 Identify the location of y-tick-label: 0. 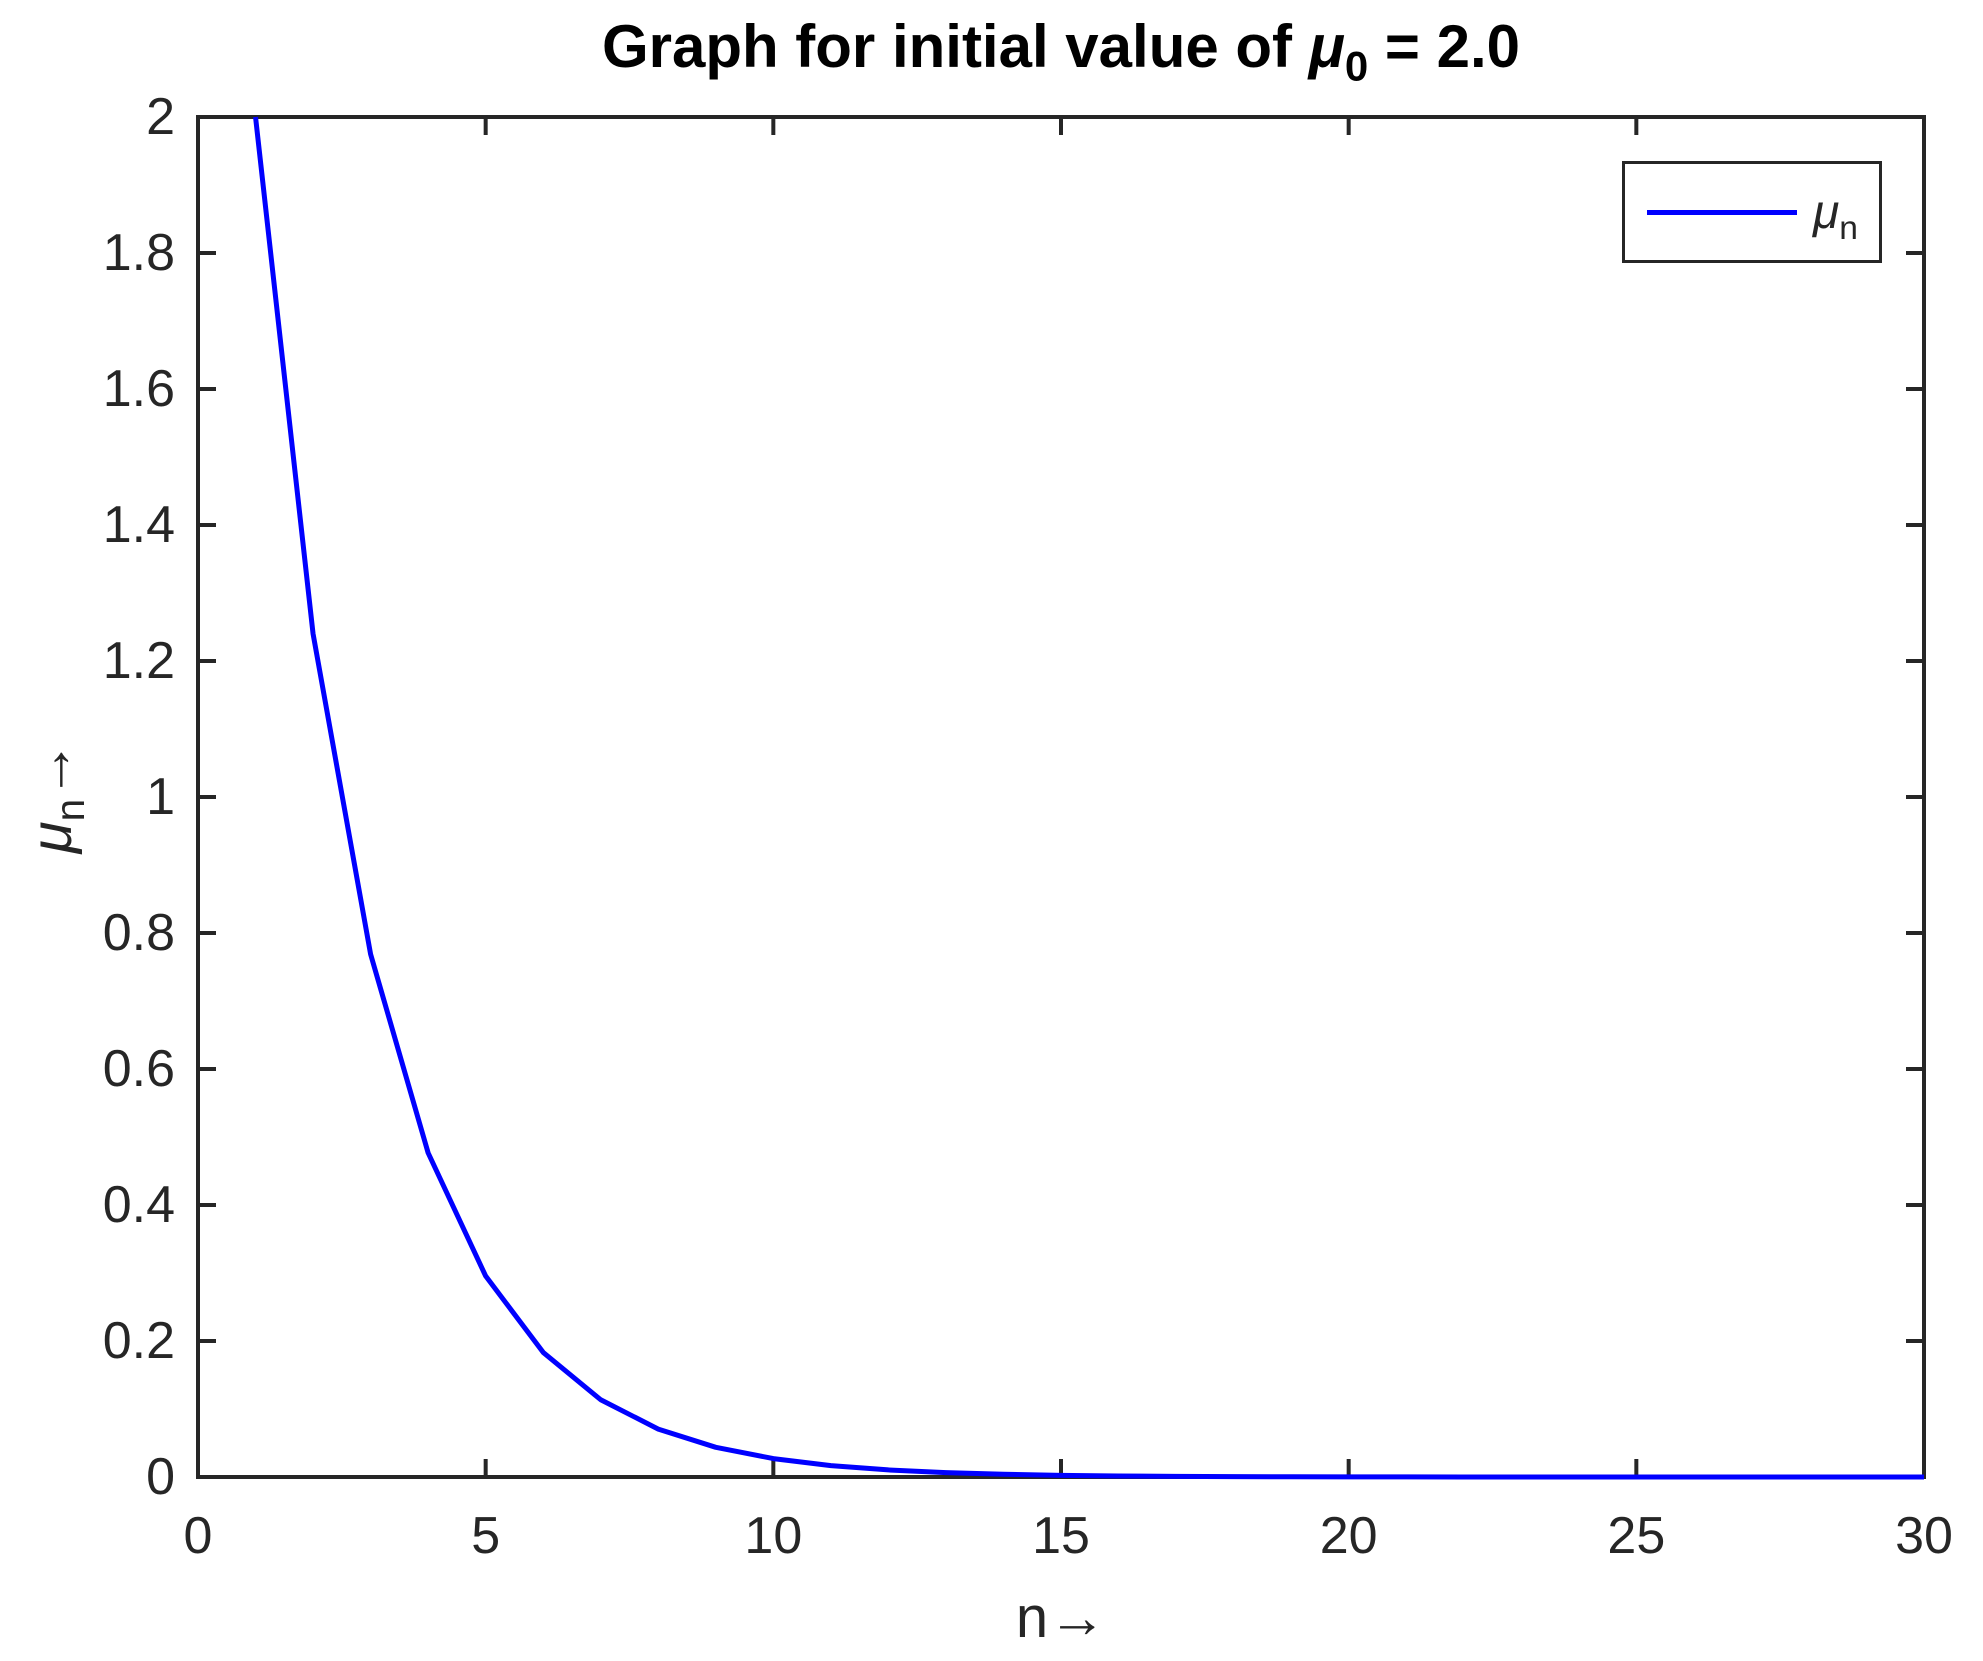
(160, 1477).